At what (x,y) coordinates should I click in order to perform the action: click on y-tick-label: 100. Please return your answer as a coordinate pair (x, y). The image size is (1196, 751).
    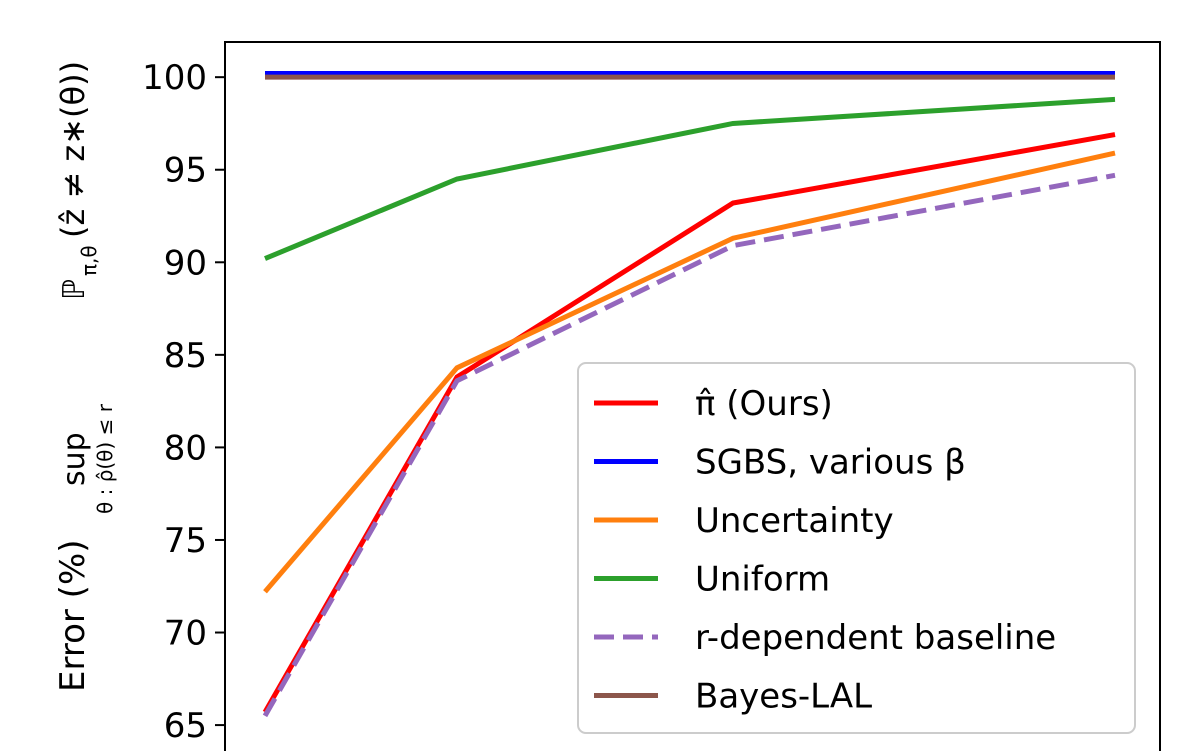
    Looking at the image, I should click on (174, 78).